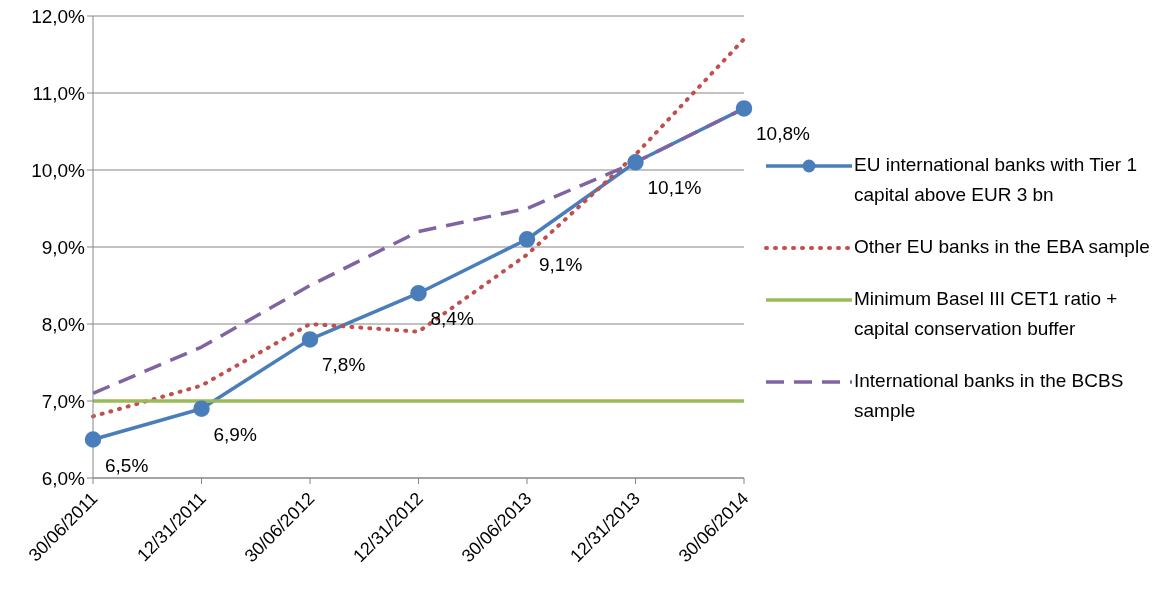 The image size is (1172, 606). What do you see at coordinates (783, 134) in the screenshot?
I see `data-label: 10,8%` at bounding box center [783, 134].